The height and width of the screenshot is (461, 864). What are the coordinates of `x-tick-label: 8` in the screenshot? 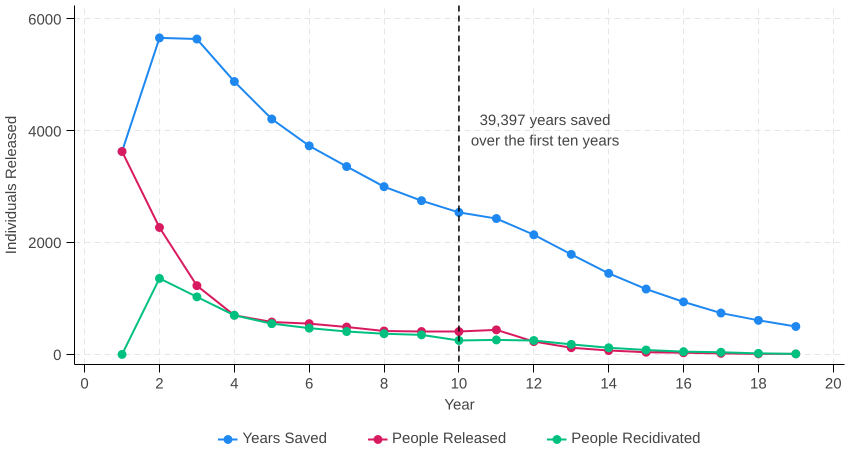 It's located at (384, 384).